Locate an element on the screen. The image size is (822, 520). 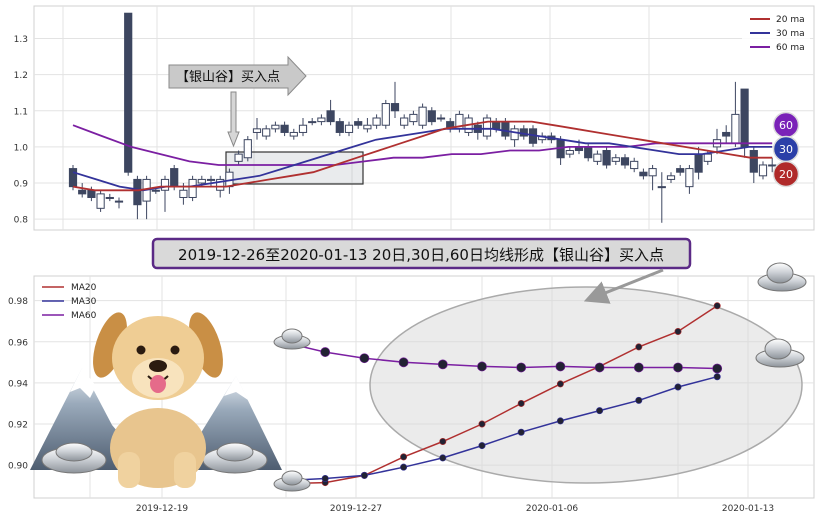
bottom-y-tick-label: 0.92 is located at coordinates (18, 426).